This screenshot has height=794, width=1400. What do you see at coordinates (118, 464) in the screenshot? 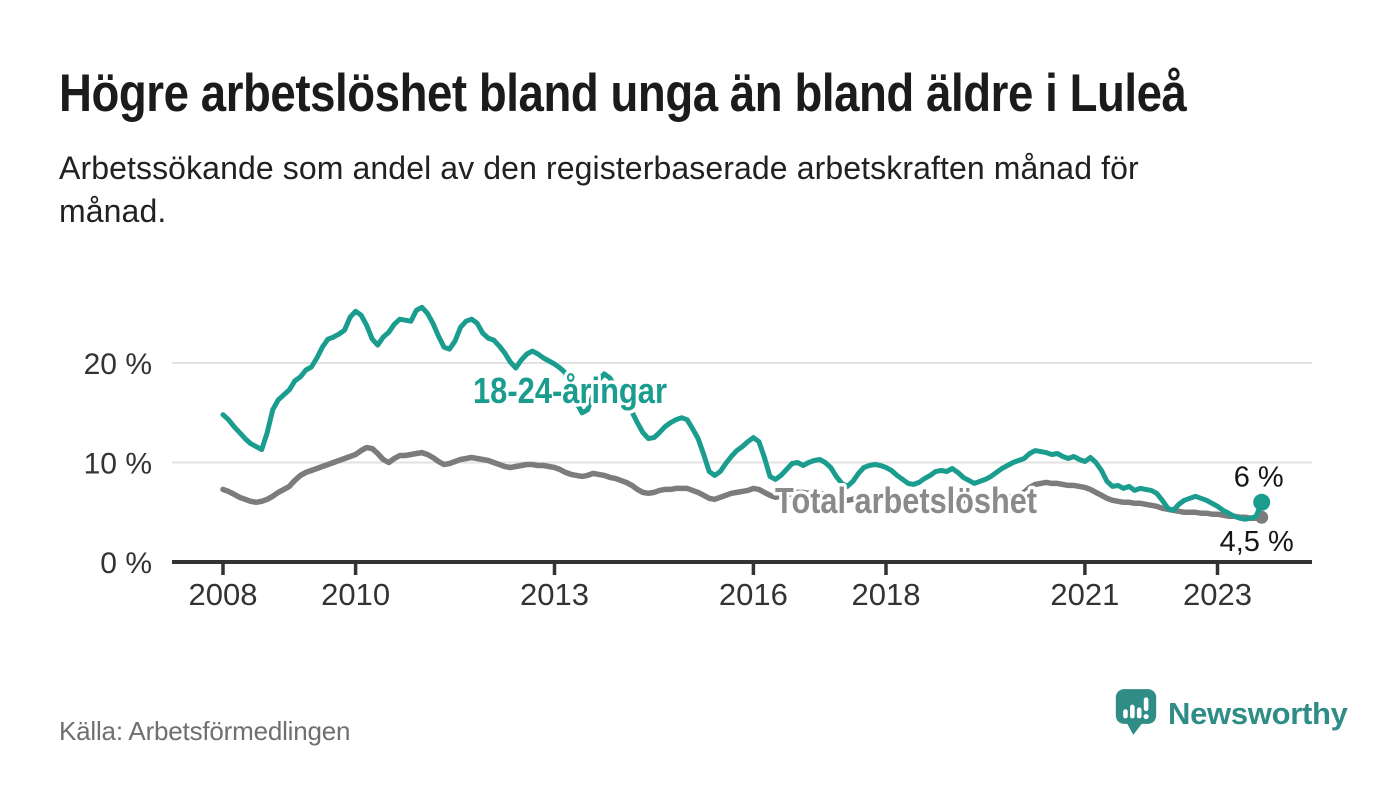
I see `y-axis-label: 10 %` at bounding box center [118, 464].